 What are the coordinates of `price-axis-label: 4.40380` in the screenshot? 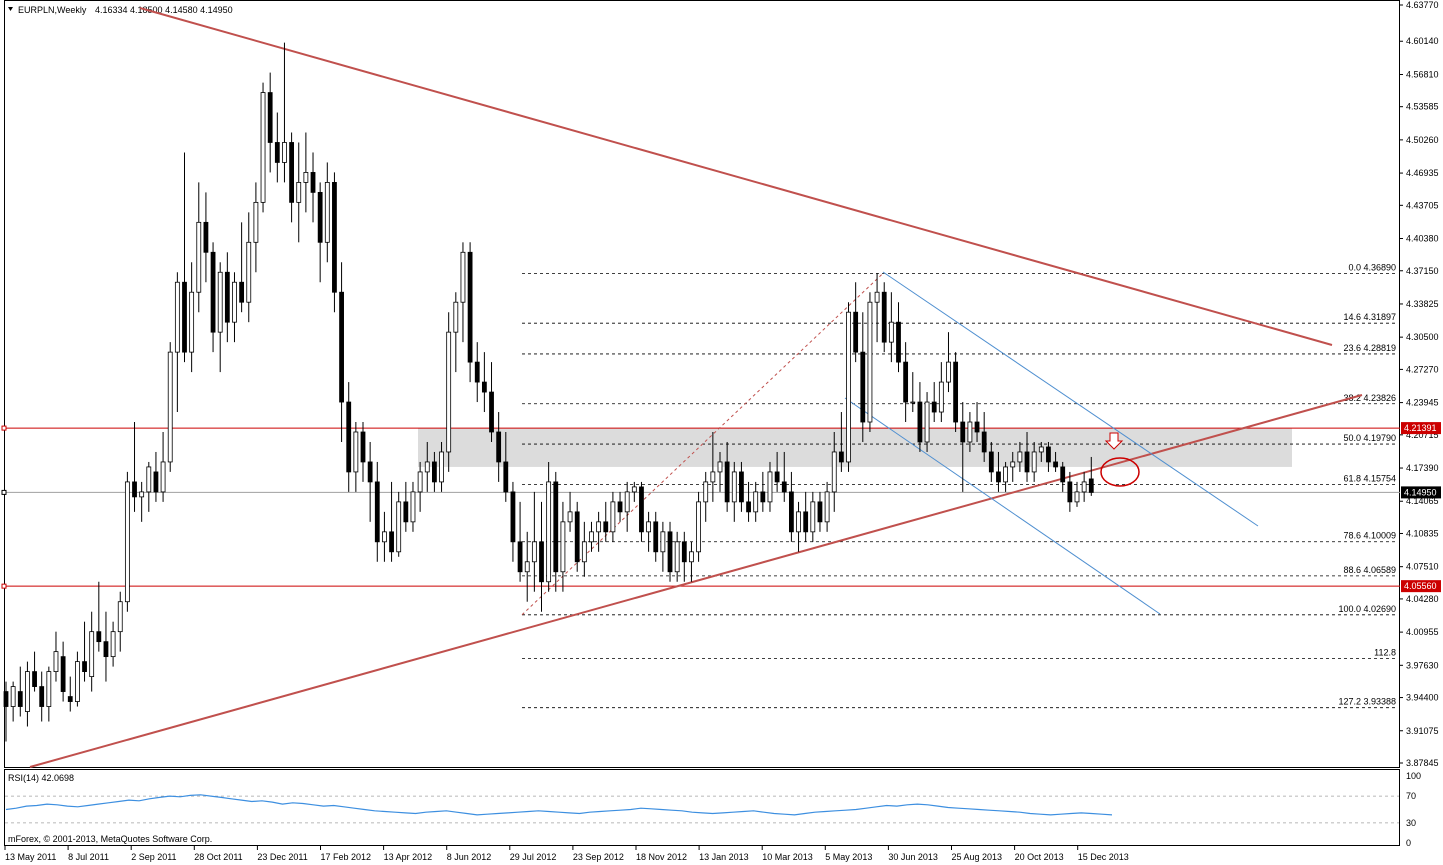 It's located at (1422, 239).